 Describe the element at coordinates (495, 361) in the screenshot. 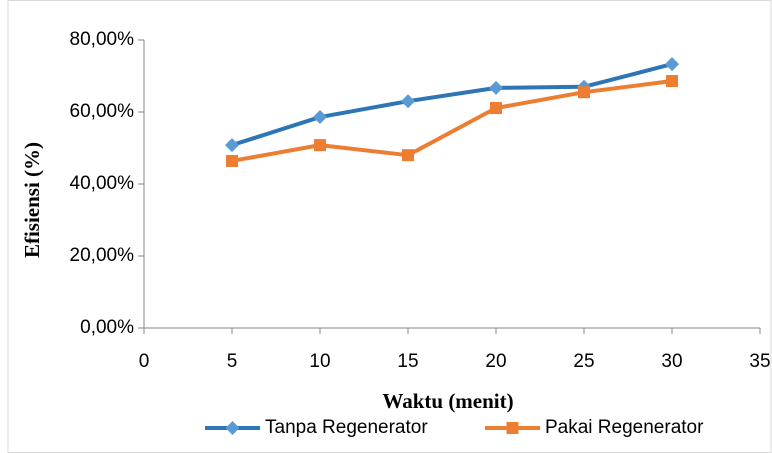

I see `x-tick-label: 20` at that location.